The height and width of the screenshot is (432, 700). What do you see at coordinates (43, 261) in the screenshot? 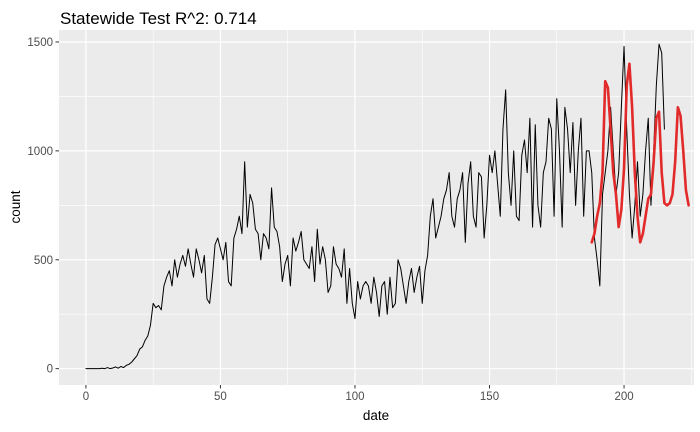
I see `y-tick-label: 500` at bounding box center [43, 261].